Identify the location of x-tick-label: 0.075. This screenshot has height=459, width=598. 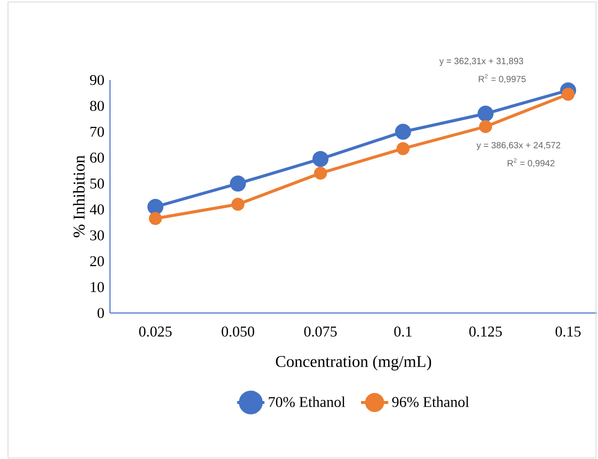
(320, 331).